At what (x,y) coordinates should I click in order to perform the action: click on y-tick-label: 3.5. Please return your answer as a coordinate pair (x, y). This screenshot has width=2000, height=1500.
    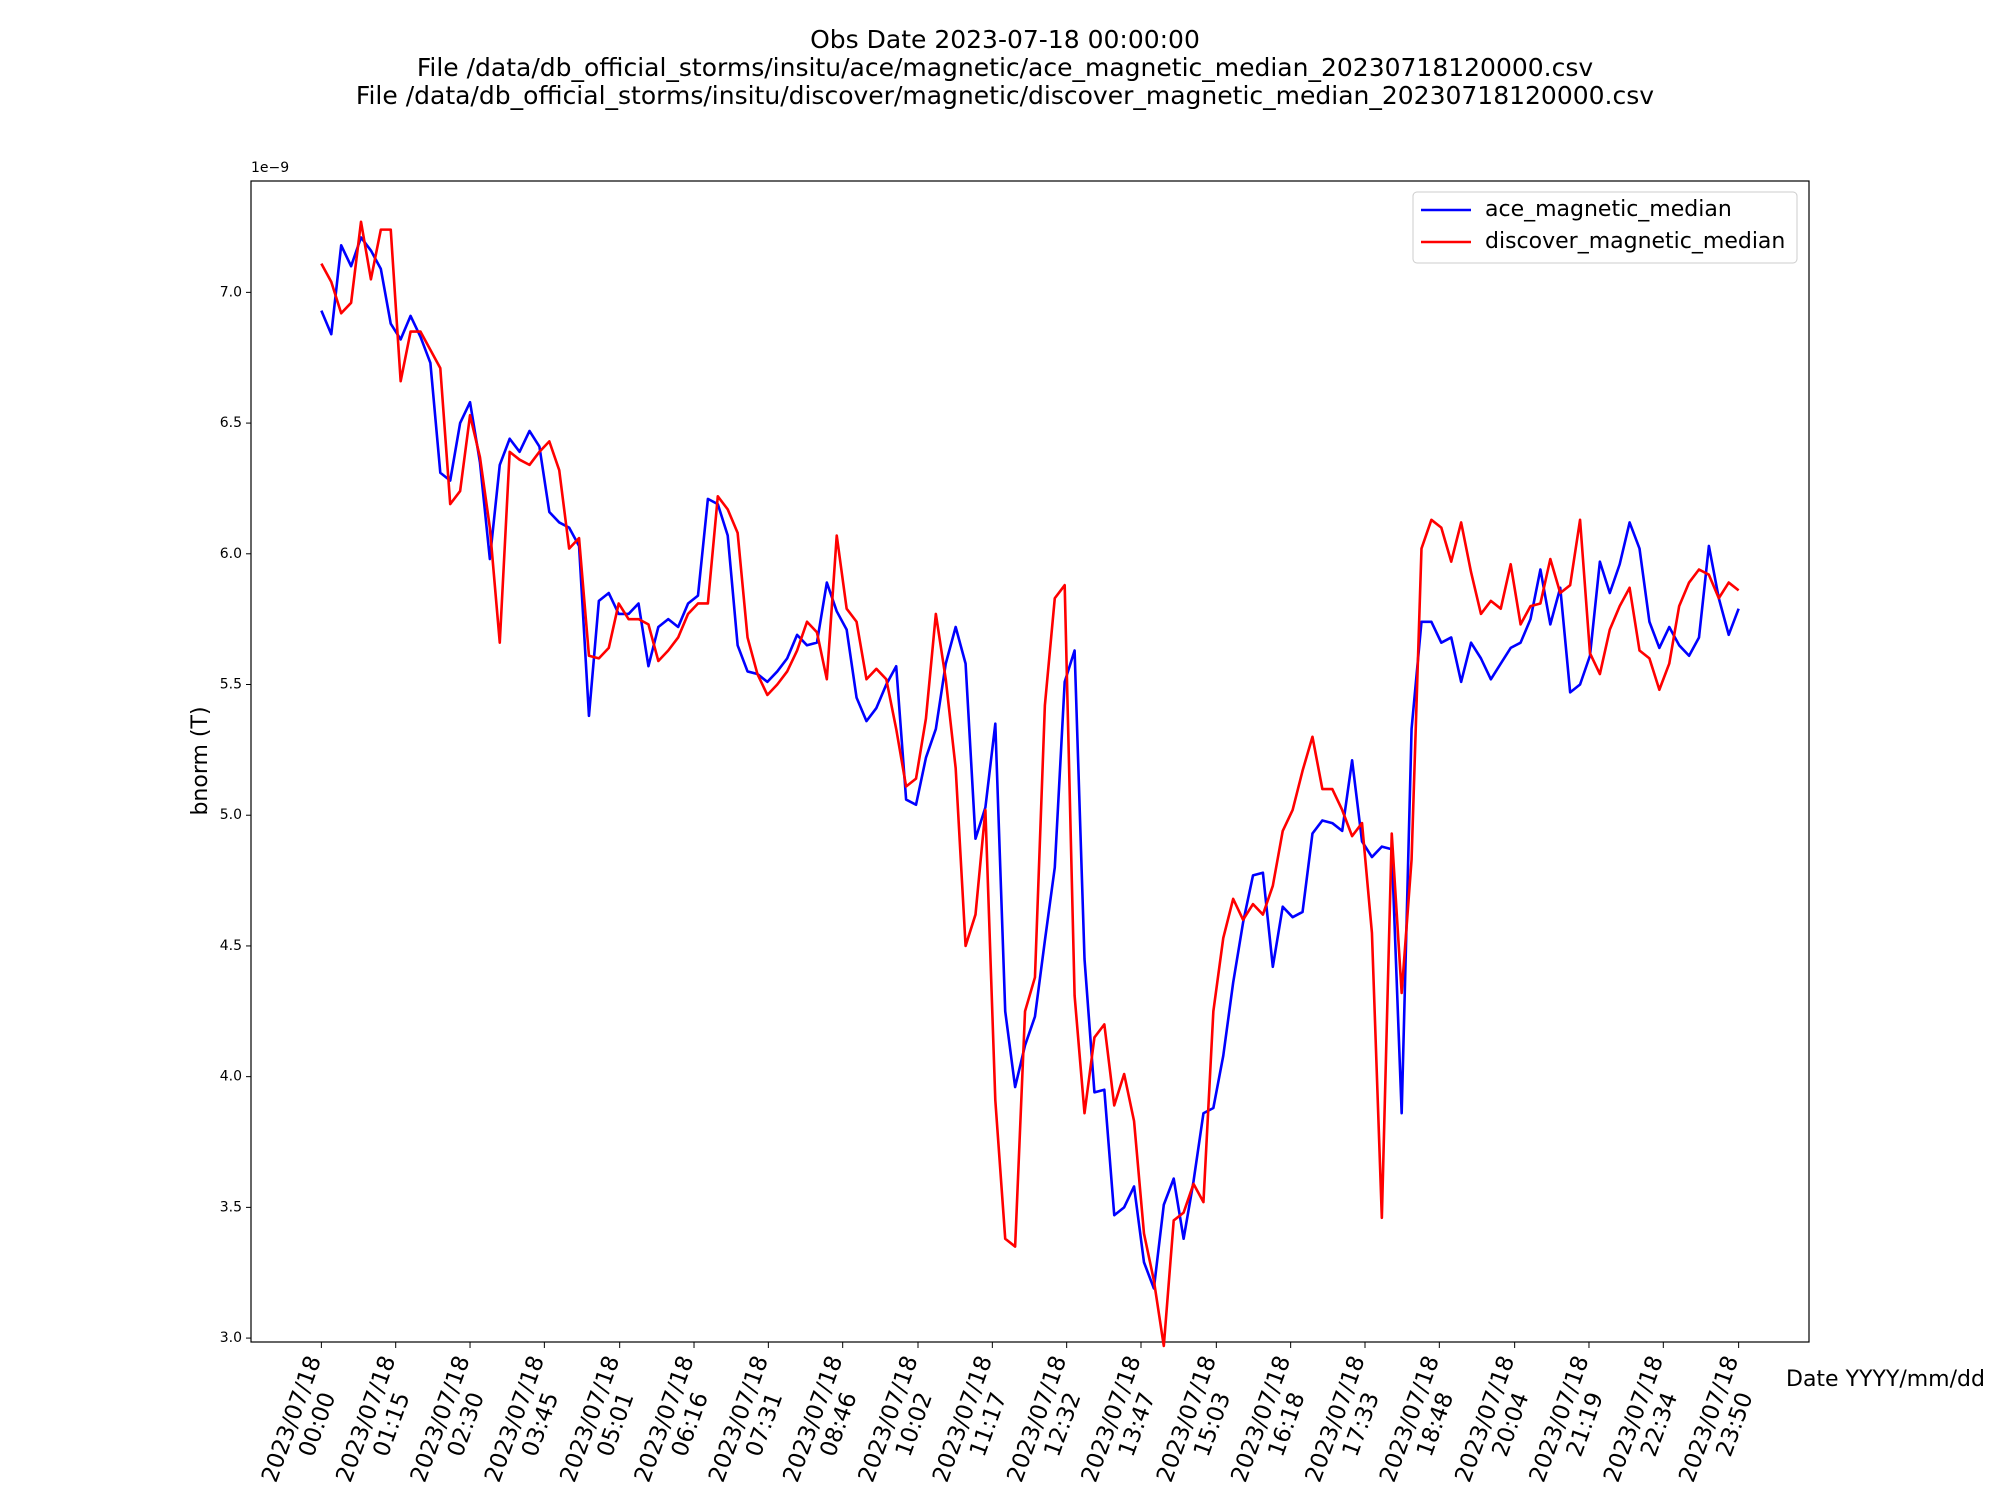
    Looking at the image, I should click on (231, 1207).